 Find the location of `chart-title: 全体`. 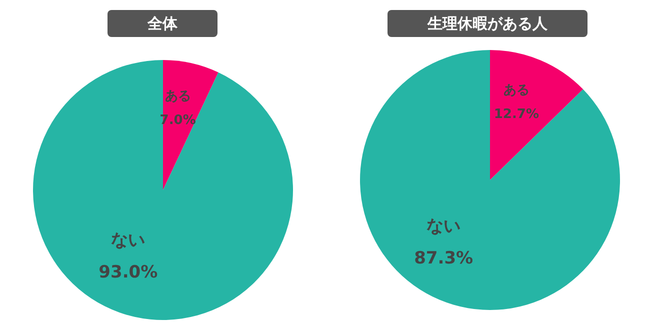

chart-title: 全体 is located at coordinates (162, 23).